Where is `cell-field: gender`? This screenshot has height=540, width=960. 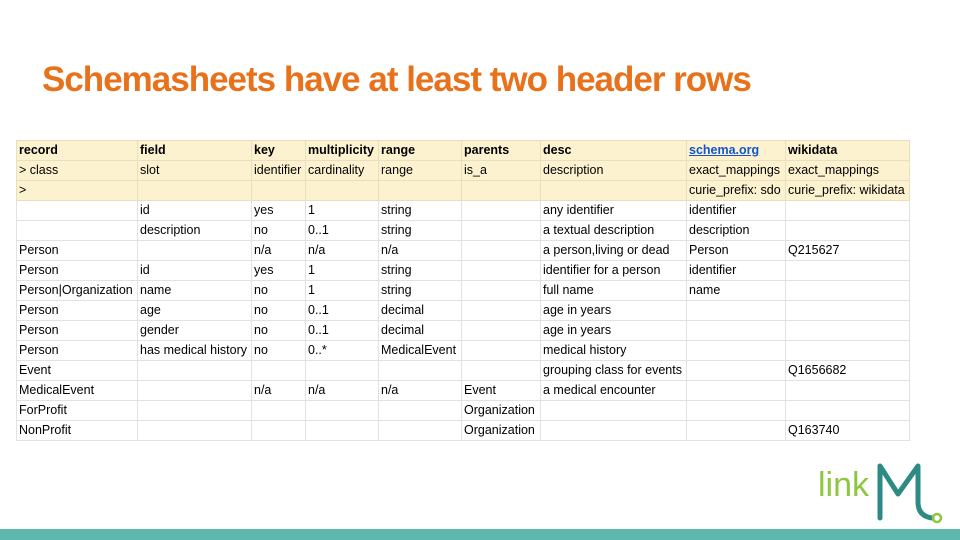
cell-field: gender is located at coordinates (194, 330).